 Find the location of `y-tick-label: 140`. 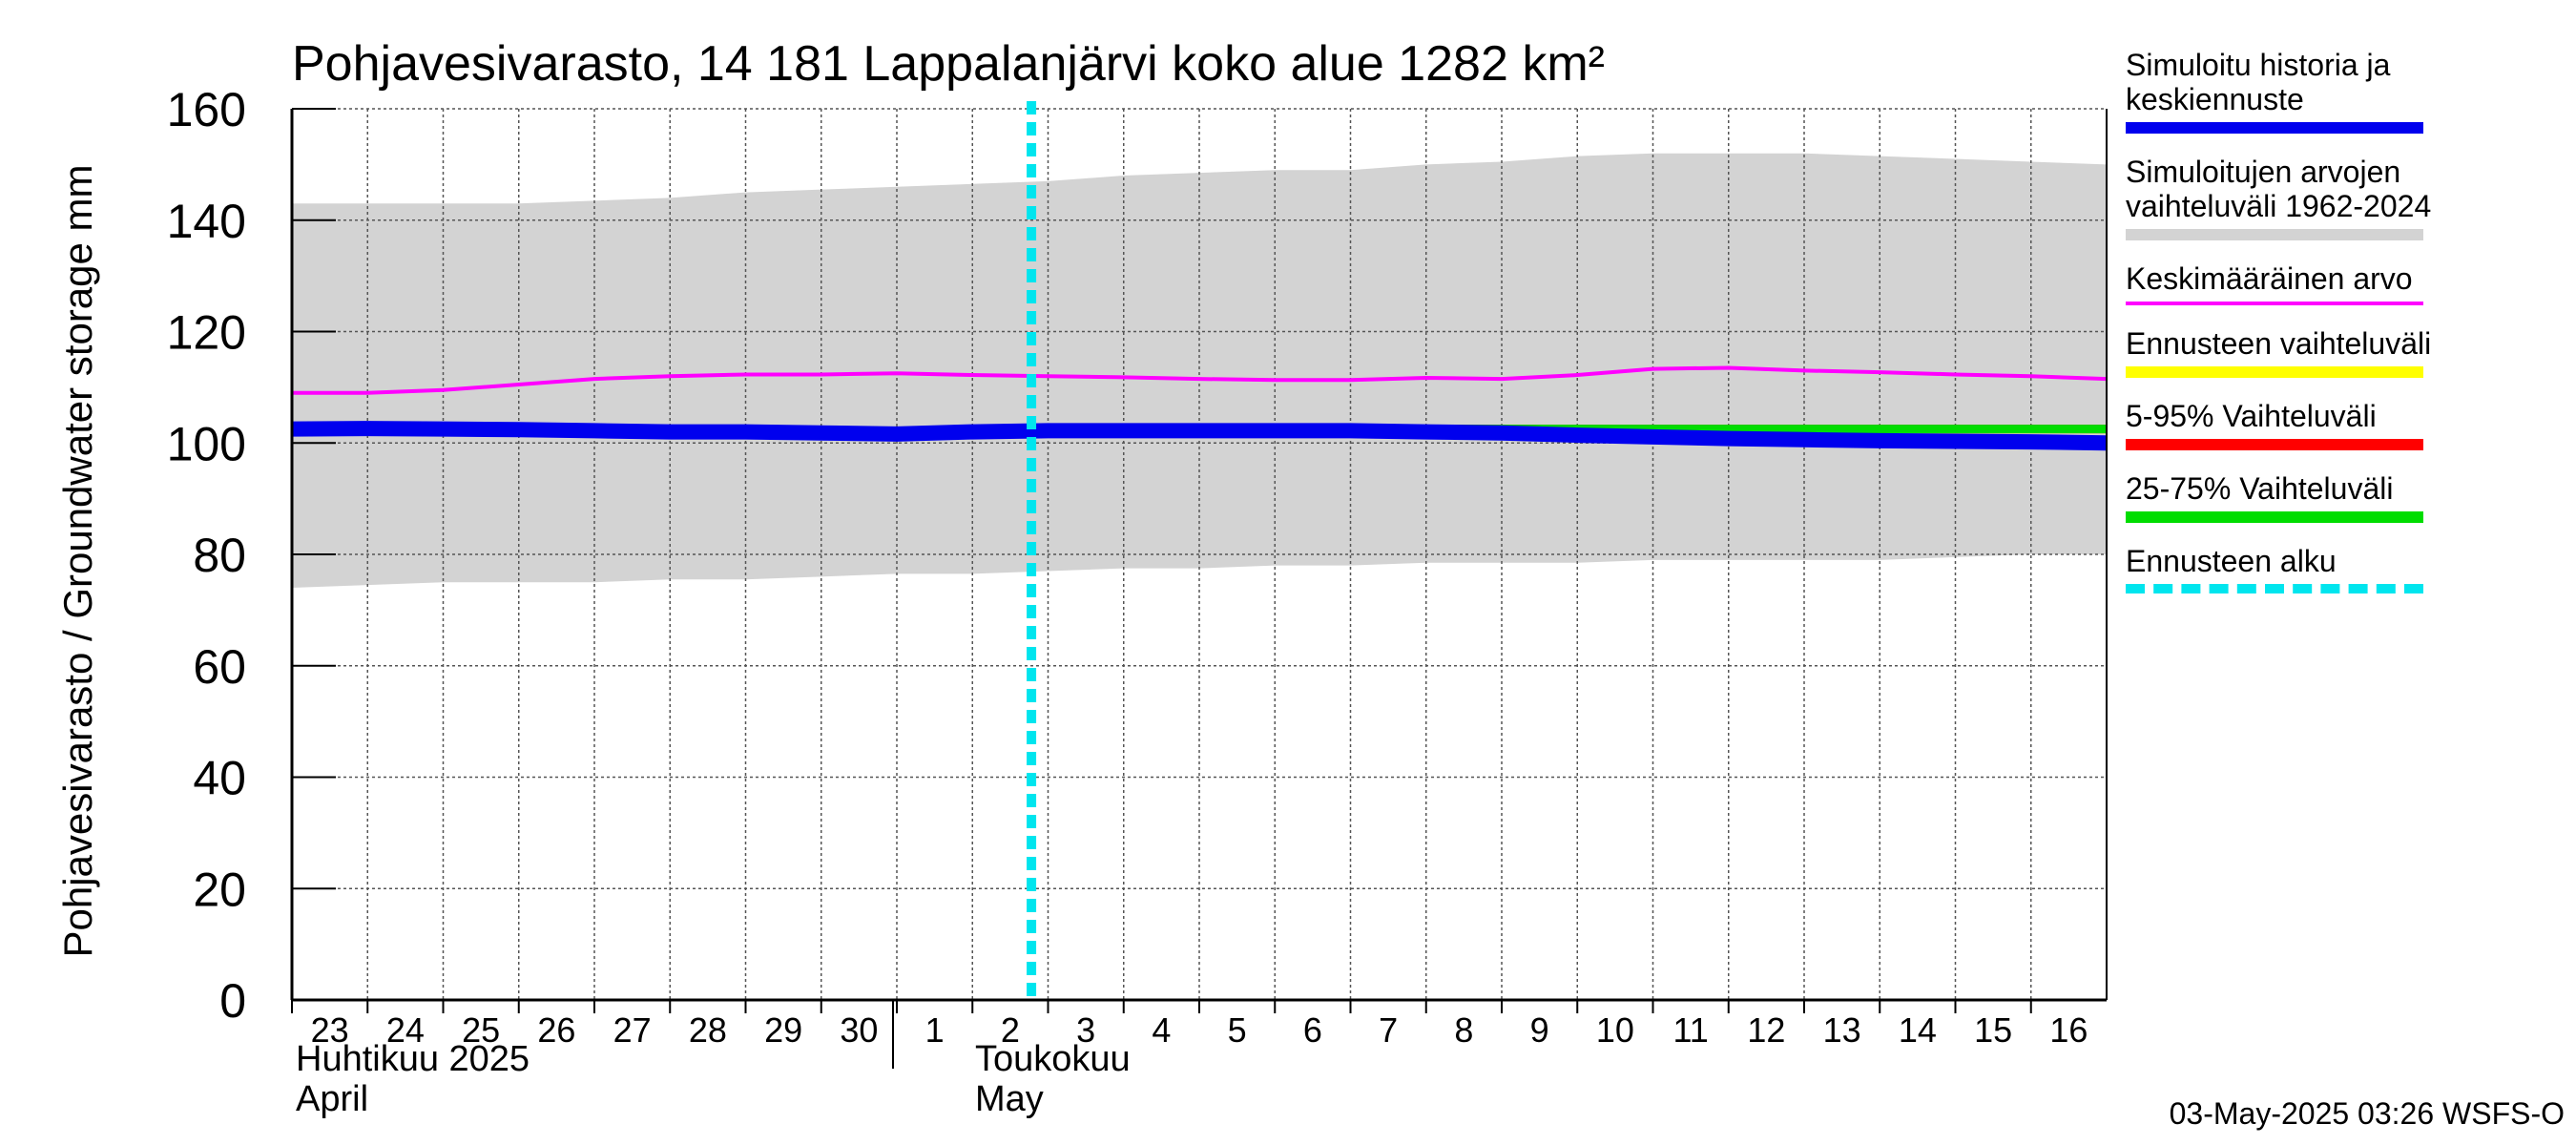

y-tick-label: 140 is located at coordinates (206, 221).